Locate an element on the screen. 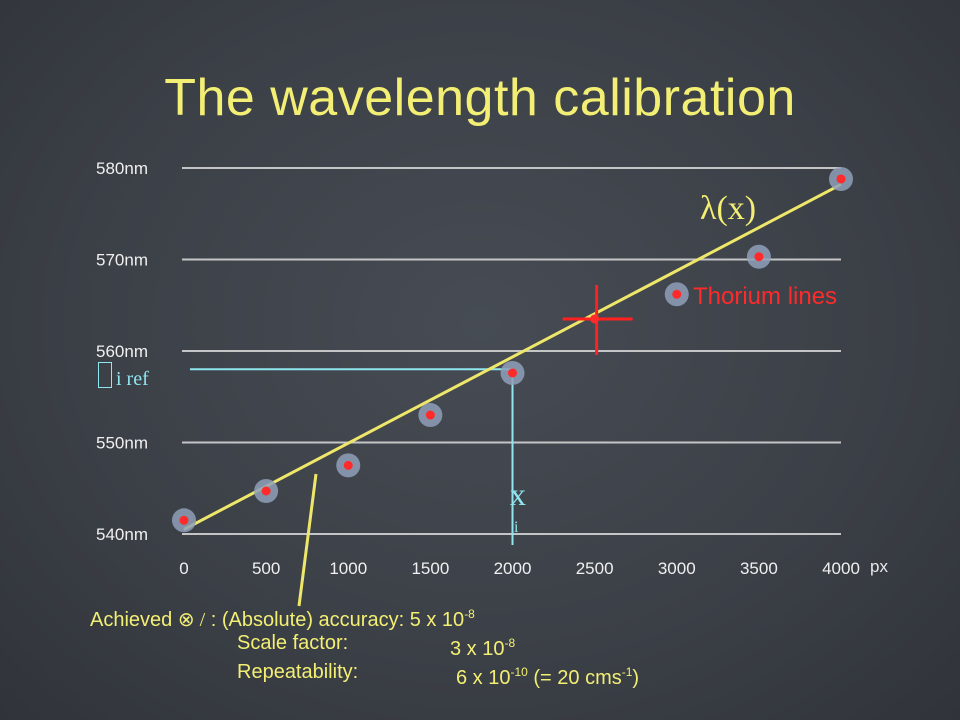 The image size is (960, 720). lambda-placeholder-icon is located at coordinates (105, 375).